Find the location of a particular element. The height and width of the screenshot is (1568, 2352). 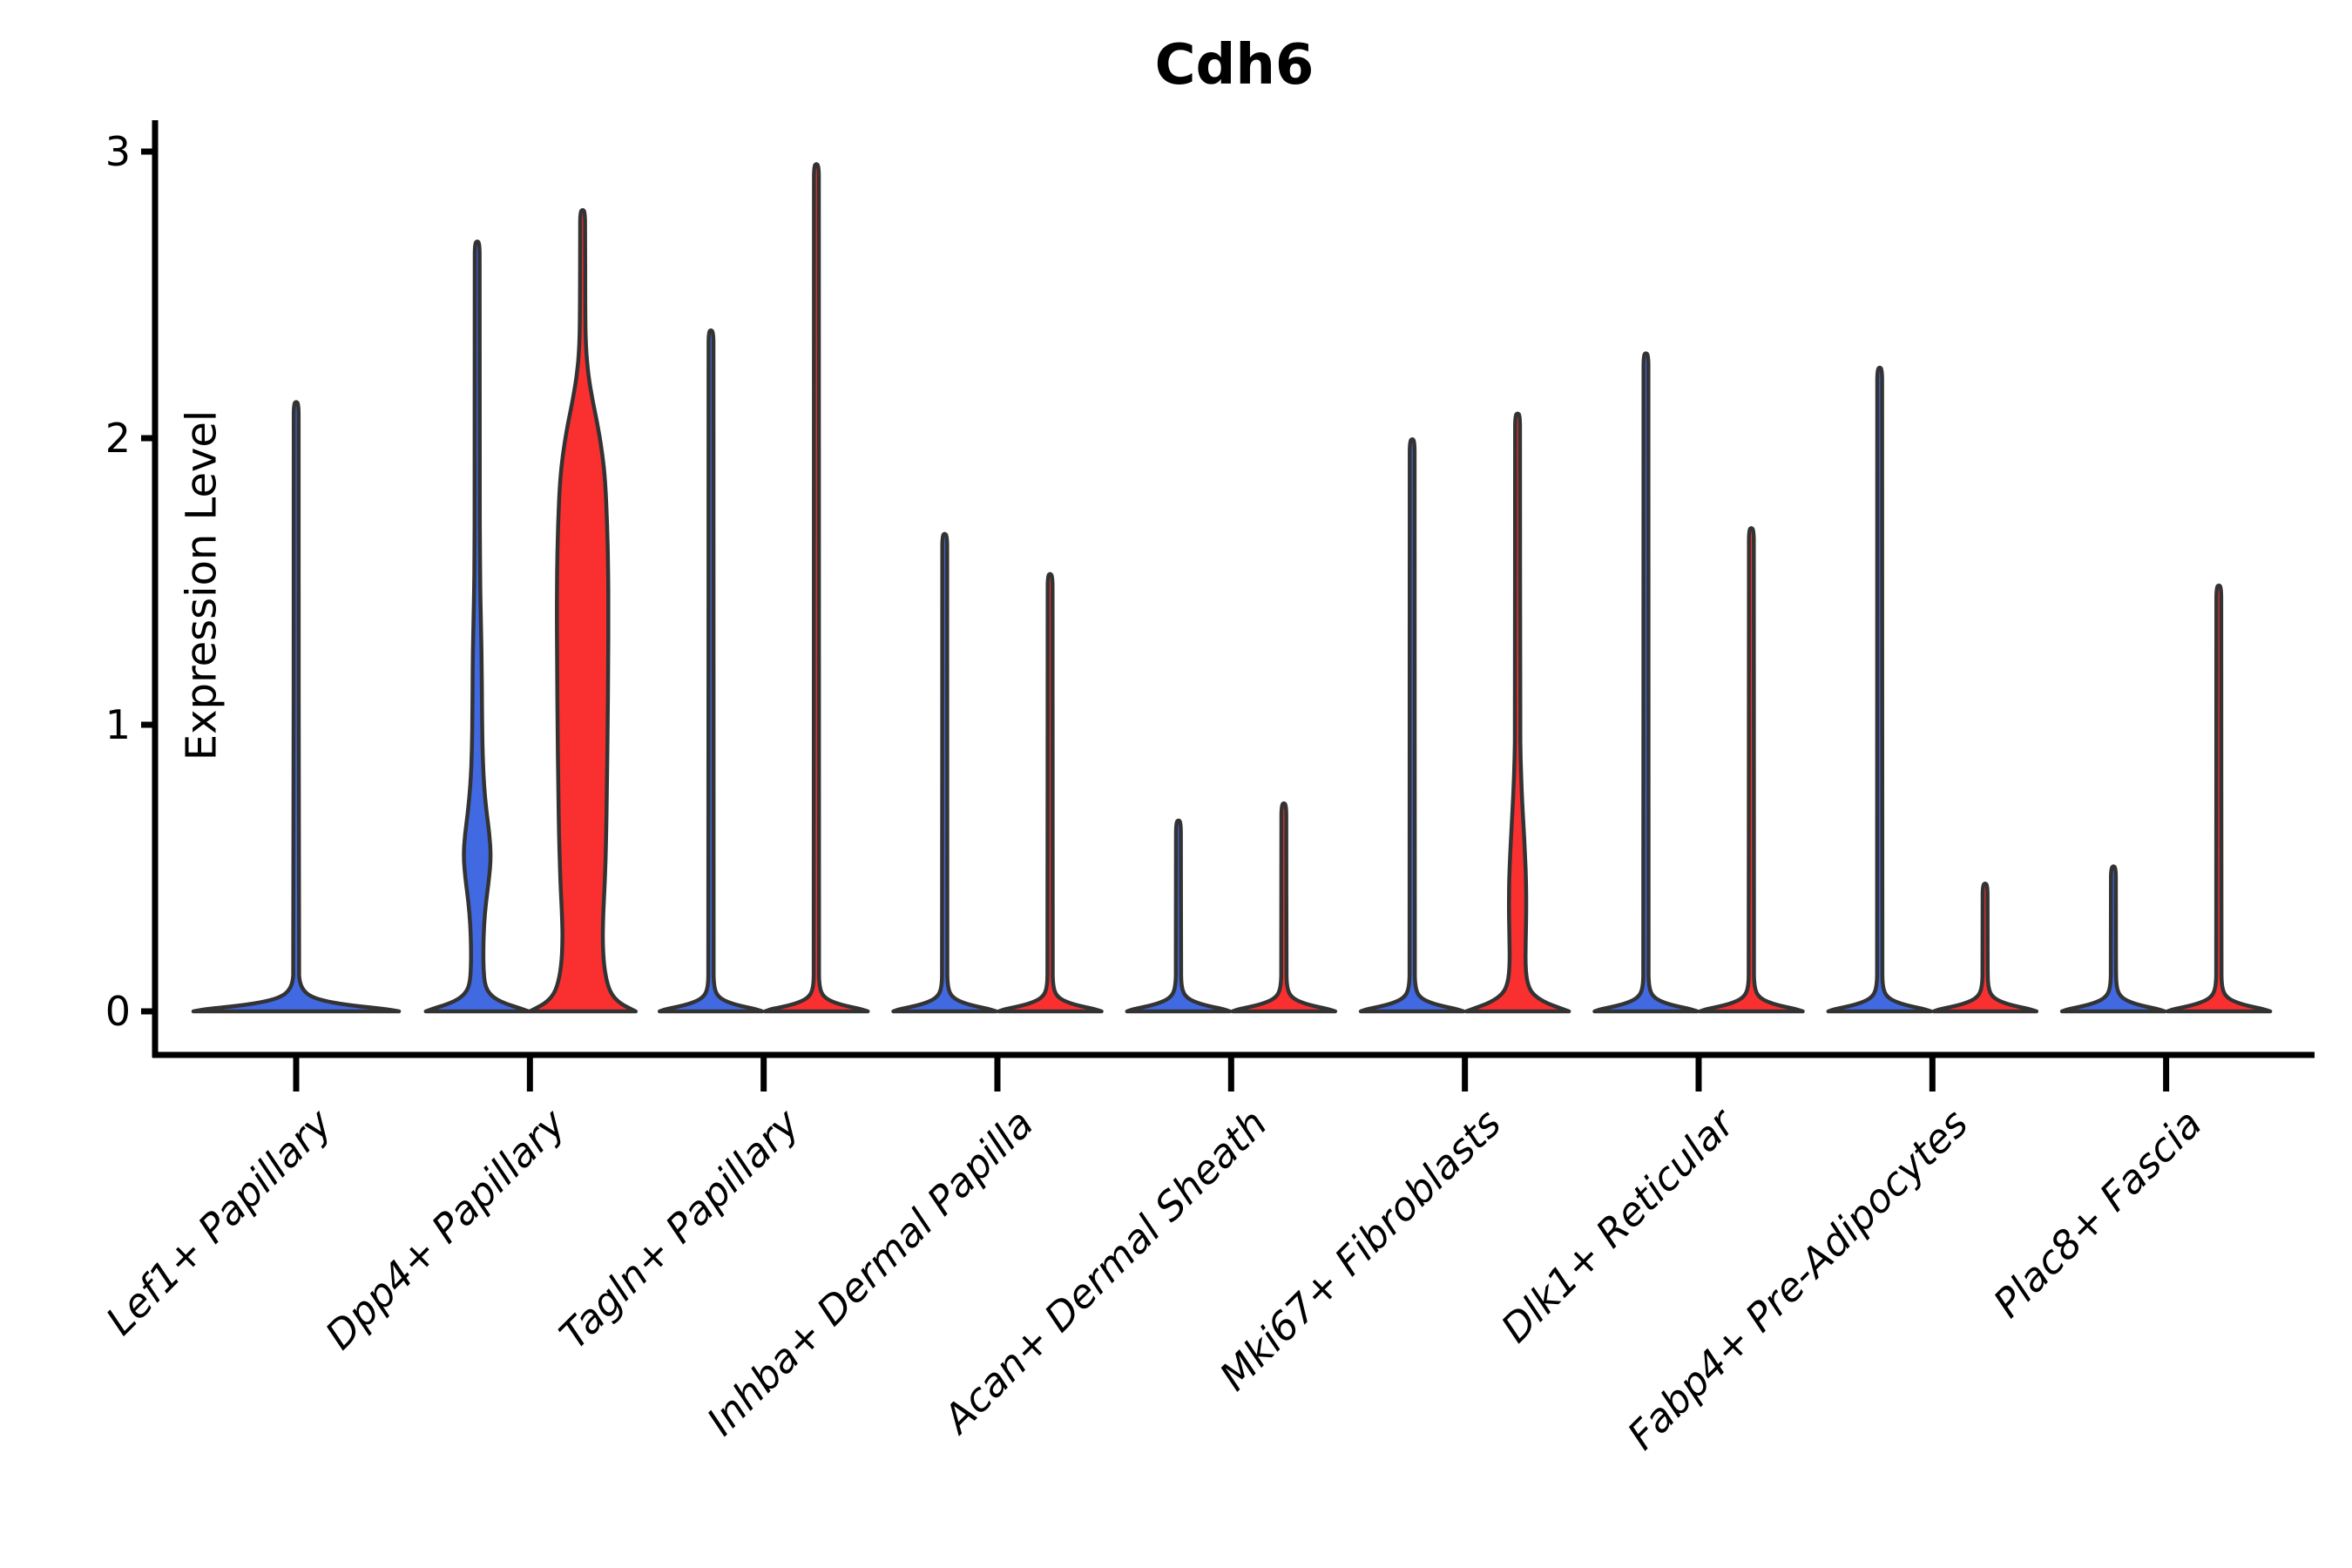

violin-acan-dermal-sheath-right is located at coordinates (1284, 907).